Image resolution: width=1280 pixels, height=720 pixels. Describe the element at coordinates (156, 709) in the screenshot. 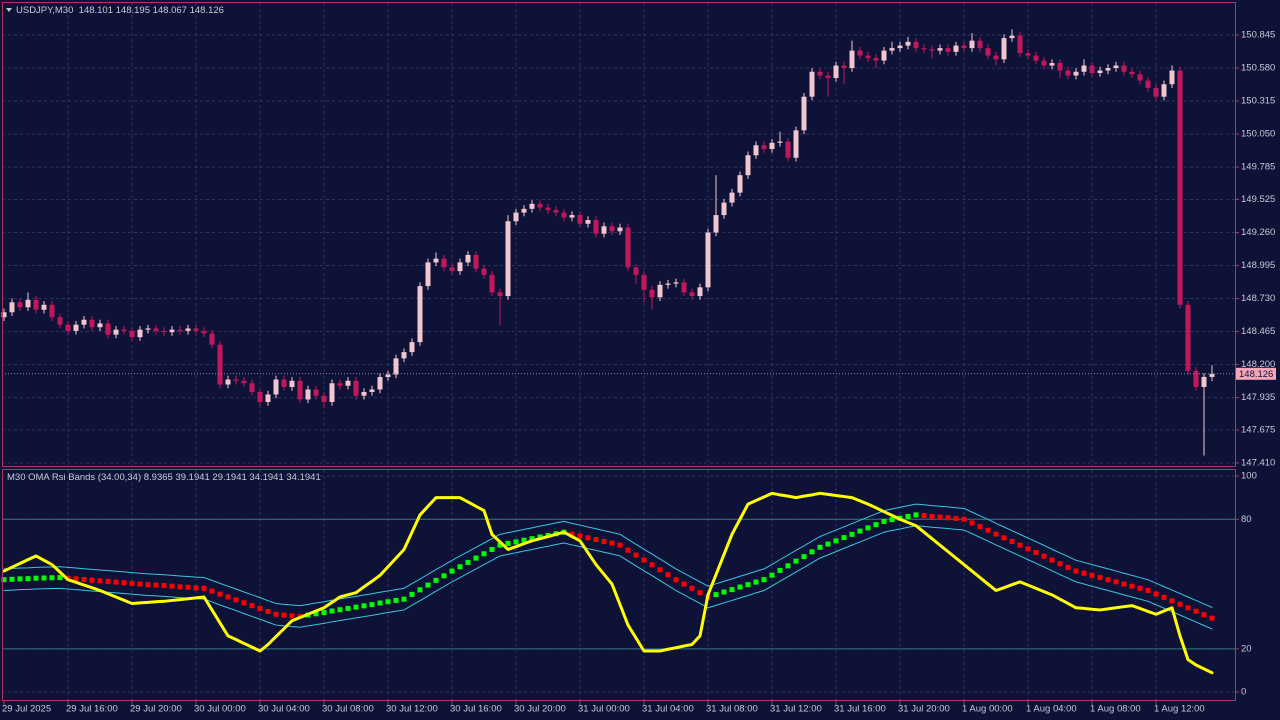

I see `x-tick-label: 29 Jul 20:00` at that location.